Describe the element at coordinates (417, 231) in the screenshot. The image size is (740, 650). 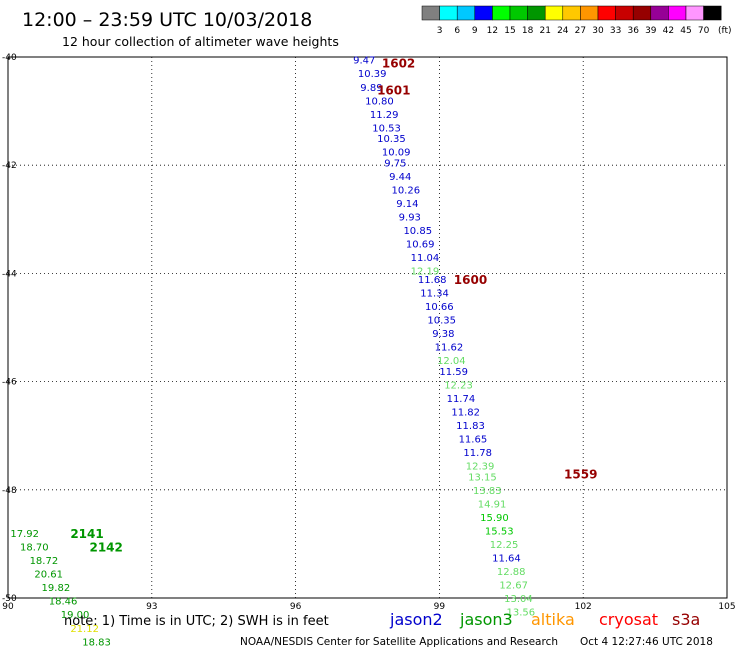
I see `wave-height-value: 10.85` at that location.